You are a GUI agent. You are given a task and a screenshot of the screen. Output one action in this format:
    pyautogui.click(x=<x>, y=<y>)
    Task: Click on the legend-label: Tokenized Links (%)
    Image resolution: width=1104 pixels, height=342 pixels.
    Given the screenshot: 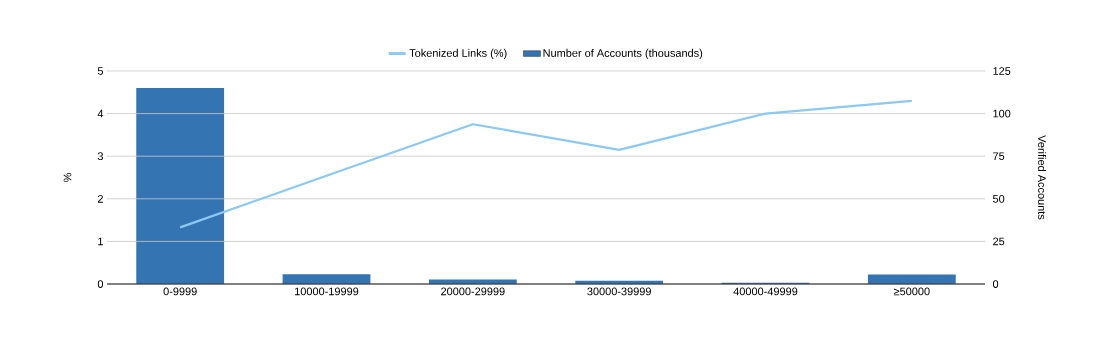 What is the action you would take?
    pyautogui.click(x=458, y=54)
    